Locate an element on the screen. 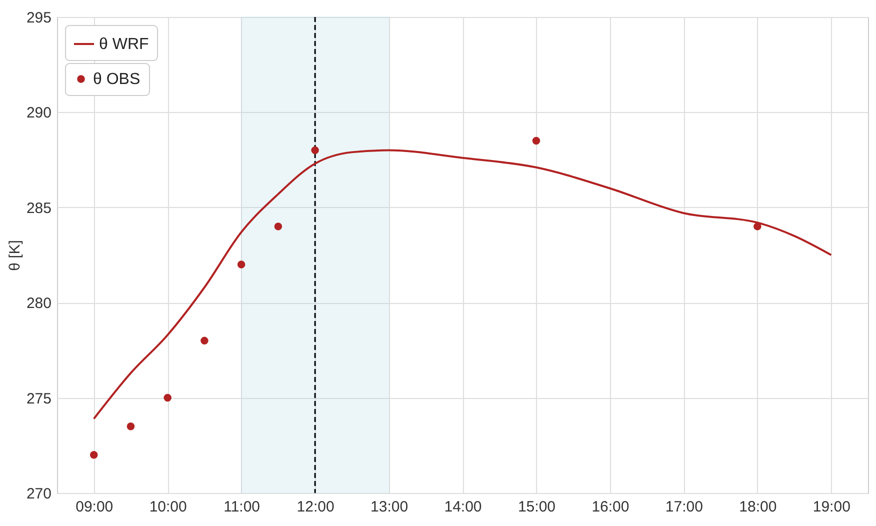 This screenshot has width=876, height=526. y-axis-title: θ [K] is located at coordinates (15, 255).